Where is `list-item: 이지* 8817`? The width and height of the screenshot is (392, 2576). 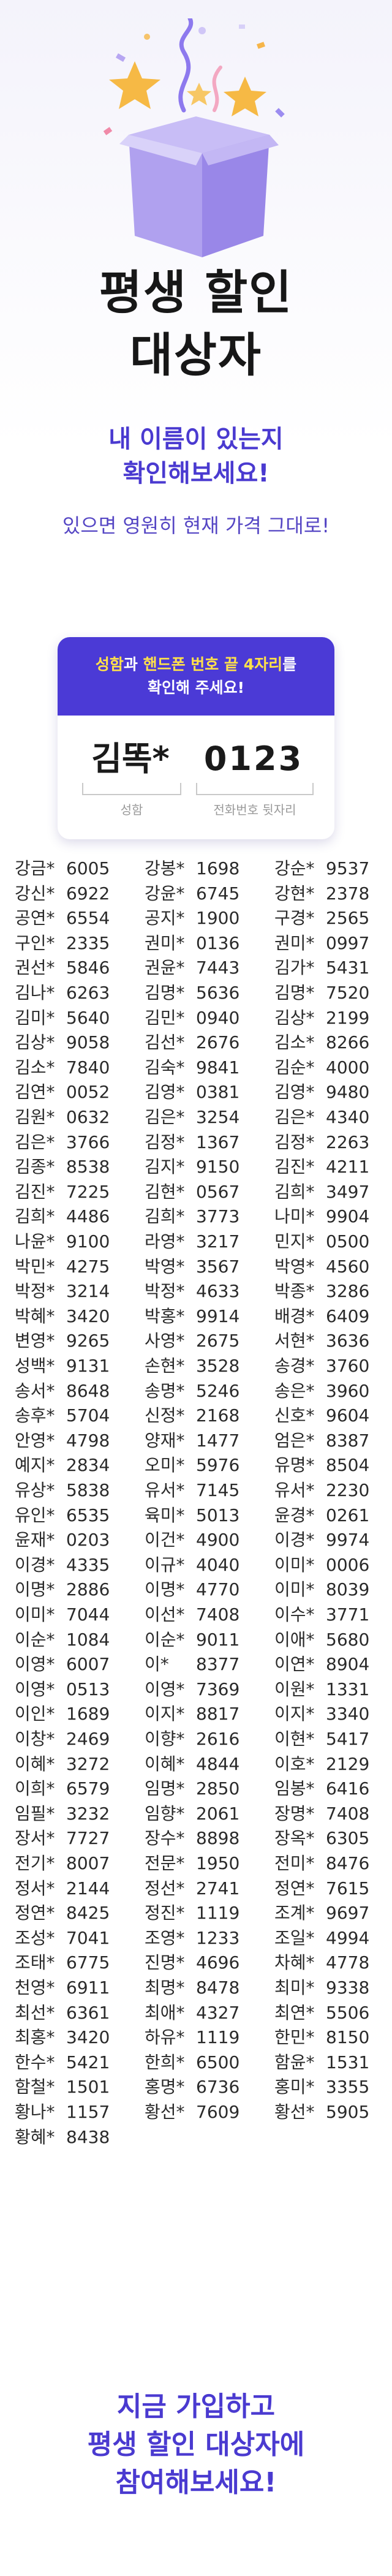 list-item: 이지* 8817 is located at coordinates (196, 1714).